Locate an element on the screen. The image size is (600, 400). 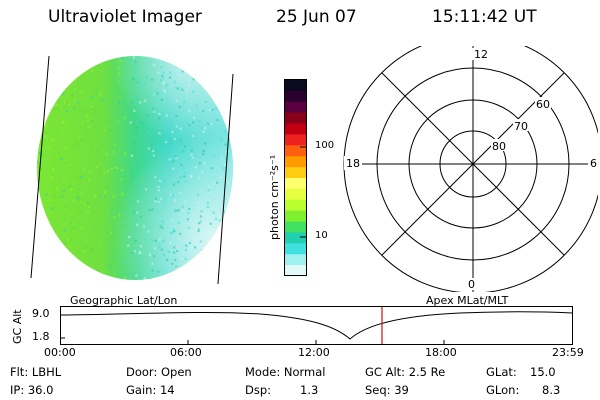
gc-alt-info: GC Alt: 2.5 Re is located at coordinates (405, 372).